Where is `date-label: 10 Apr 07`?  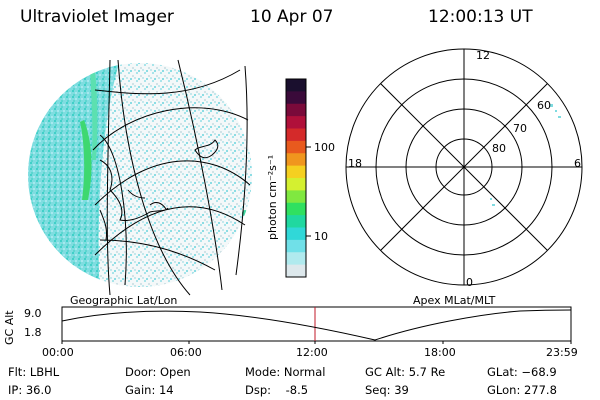 date-label: 10 Apr 07 is located at coordinates (292, 17).